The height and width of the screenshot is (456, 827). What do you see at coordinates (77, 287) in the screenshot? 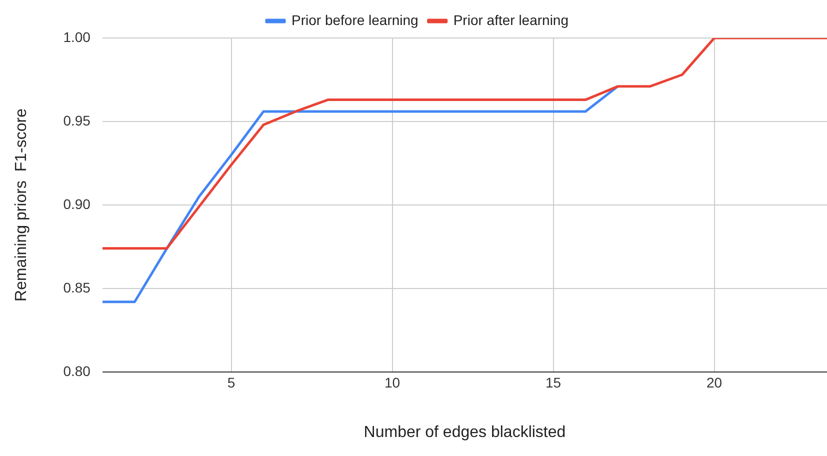
I see `y-tick-label: 0.85` at bounding box center [77, 287].